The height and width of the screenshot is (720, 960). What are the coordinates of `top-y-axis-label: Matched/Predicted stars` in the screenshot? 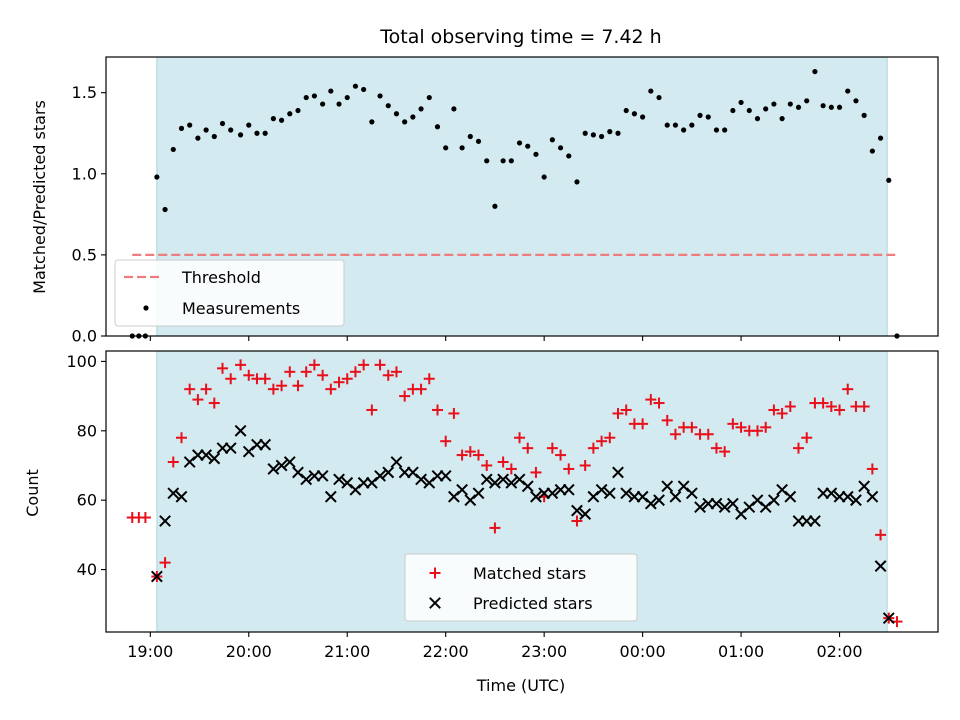 It's located at (39, 197).